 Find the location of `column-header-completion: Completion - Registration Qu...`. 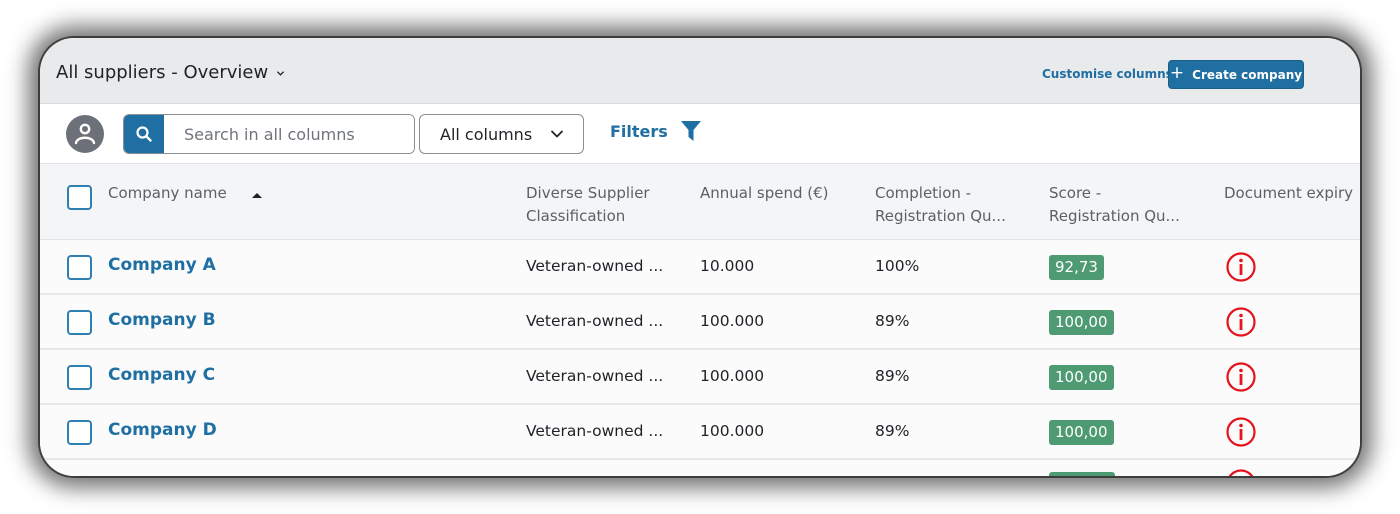

column-header-completion: Completion - Registration Qu... is located at coordinates (940, 204).